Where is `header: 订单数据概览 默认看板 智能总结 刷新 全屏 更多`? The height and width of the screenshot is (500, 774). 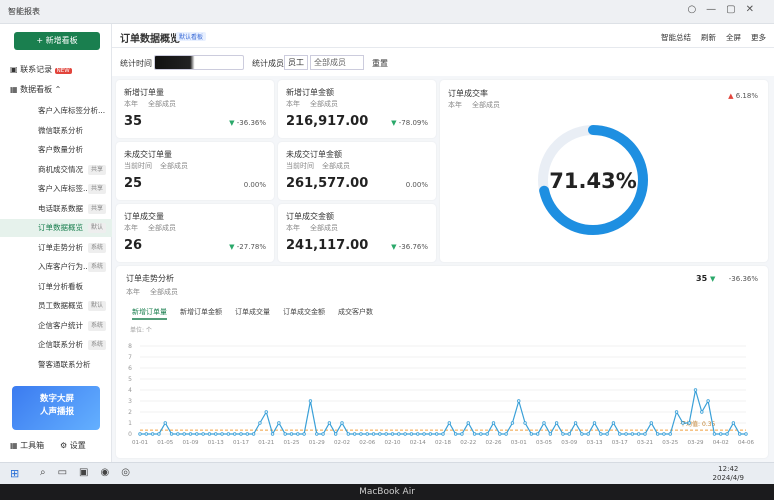 header: 订单数据概览 默认看板 智能总结 刷新 全屏 更多 is located at coordinates (443, 36).